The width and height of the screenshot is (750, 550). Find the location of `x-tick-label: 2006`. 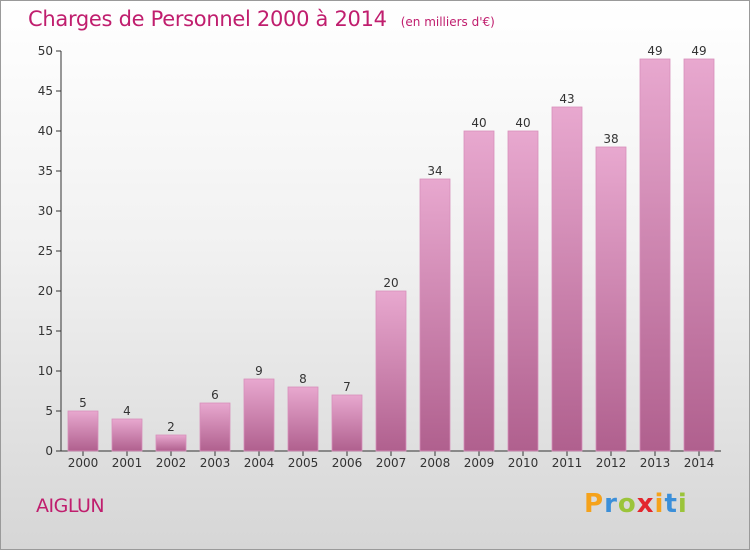

x-tick-label: 2006 is located at coordinates (347, 463).